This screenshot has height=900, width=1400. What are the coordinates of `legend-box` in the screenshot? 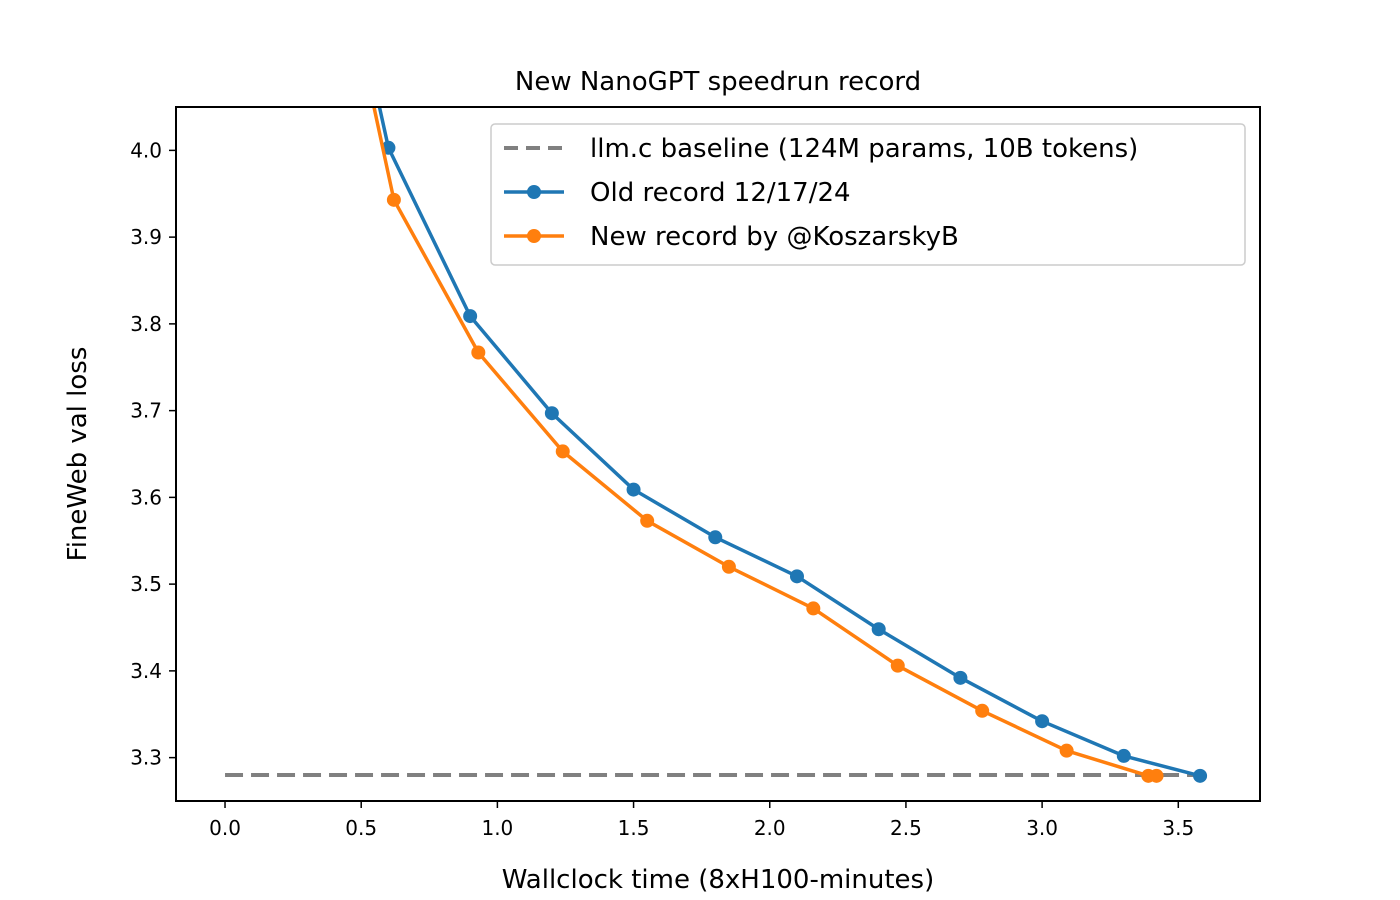 It's located at (868, 194).